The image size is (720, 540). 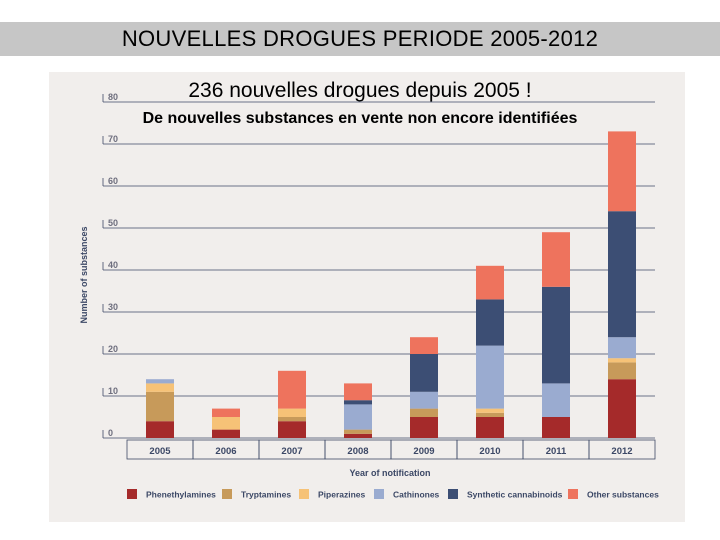 I want to click on x-tick-label-2010: 2010, so click(x=489, y=451).